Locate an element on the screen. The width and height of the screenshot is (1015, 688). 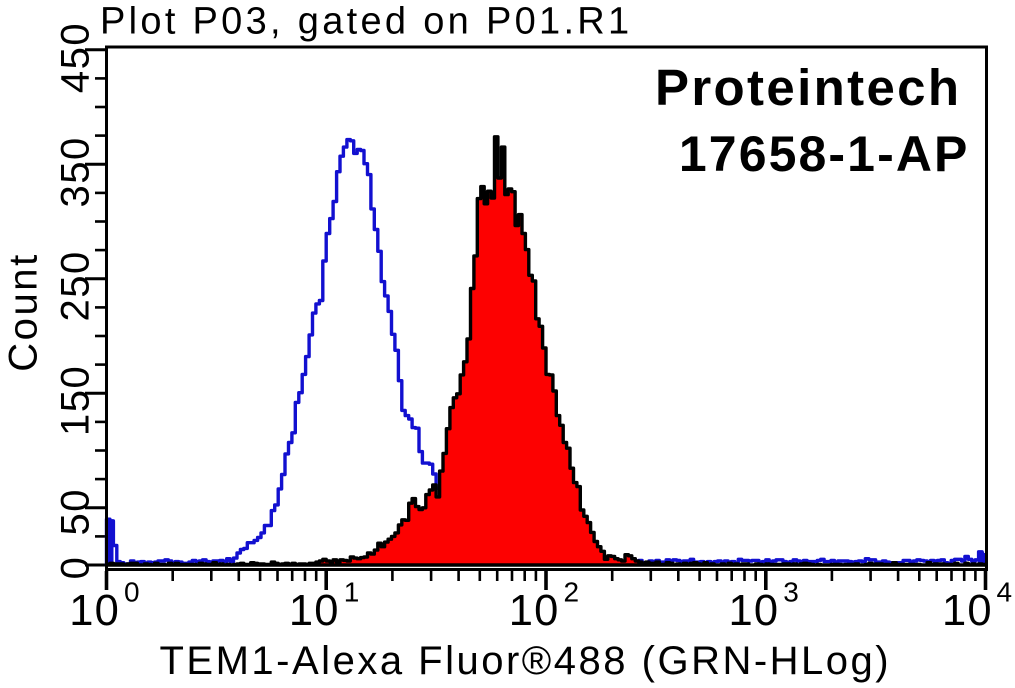
svg-text: 250 is located at coordinates (76, 285).